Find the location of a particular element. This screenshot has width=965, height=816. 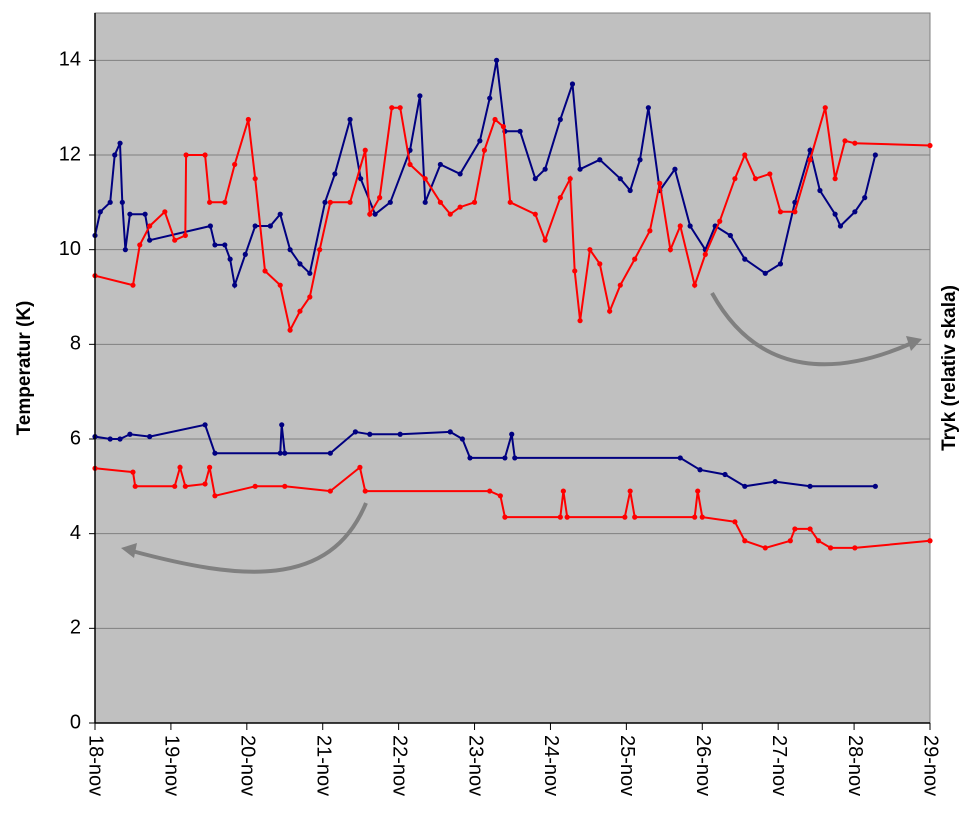

y-tick-label: 12 is located at coordinates (70, 154).